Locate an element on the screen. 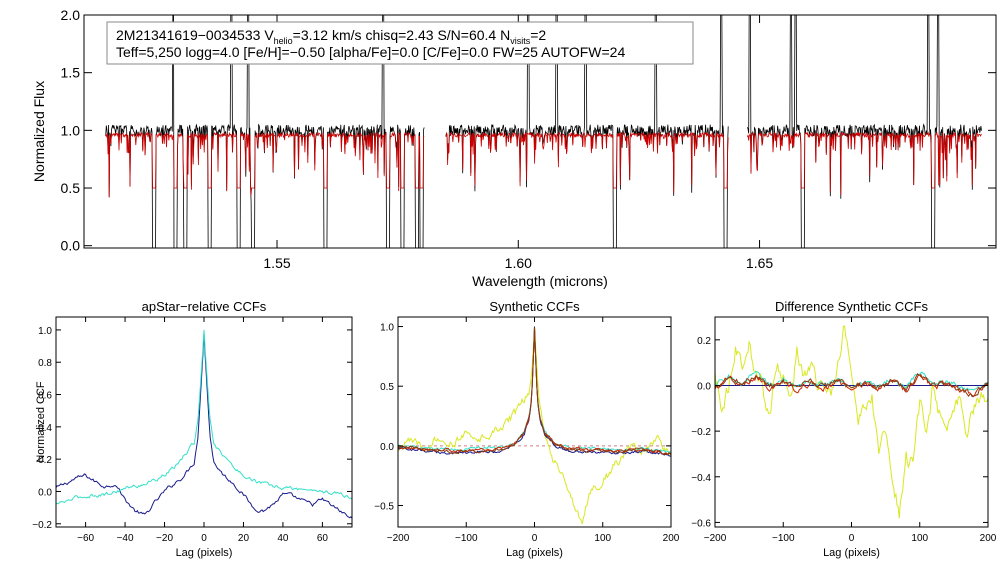  synthetic-ccf-series-brown is located at coordinates (534, 391).